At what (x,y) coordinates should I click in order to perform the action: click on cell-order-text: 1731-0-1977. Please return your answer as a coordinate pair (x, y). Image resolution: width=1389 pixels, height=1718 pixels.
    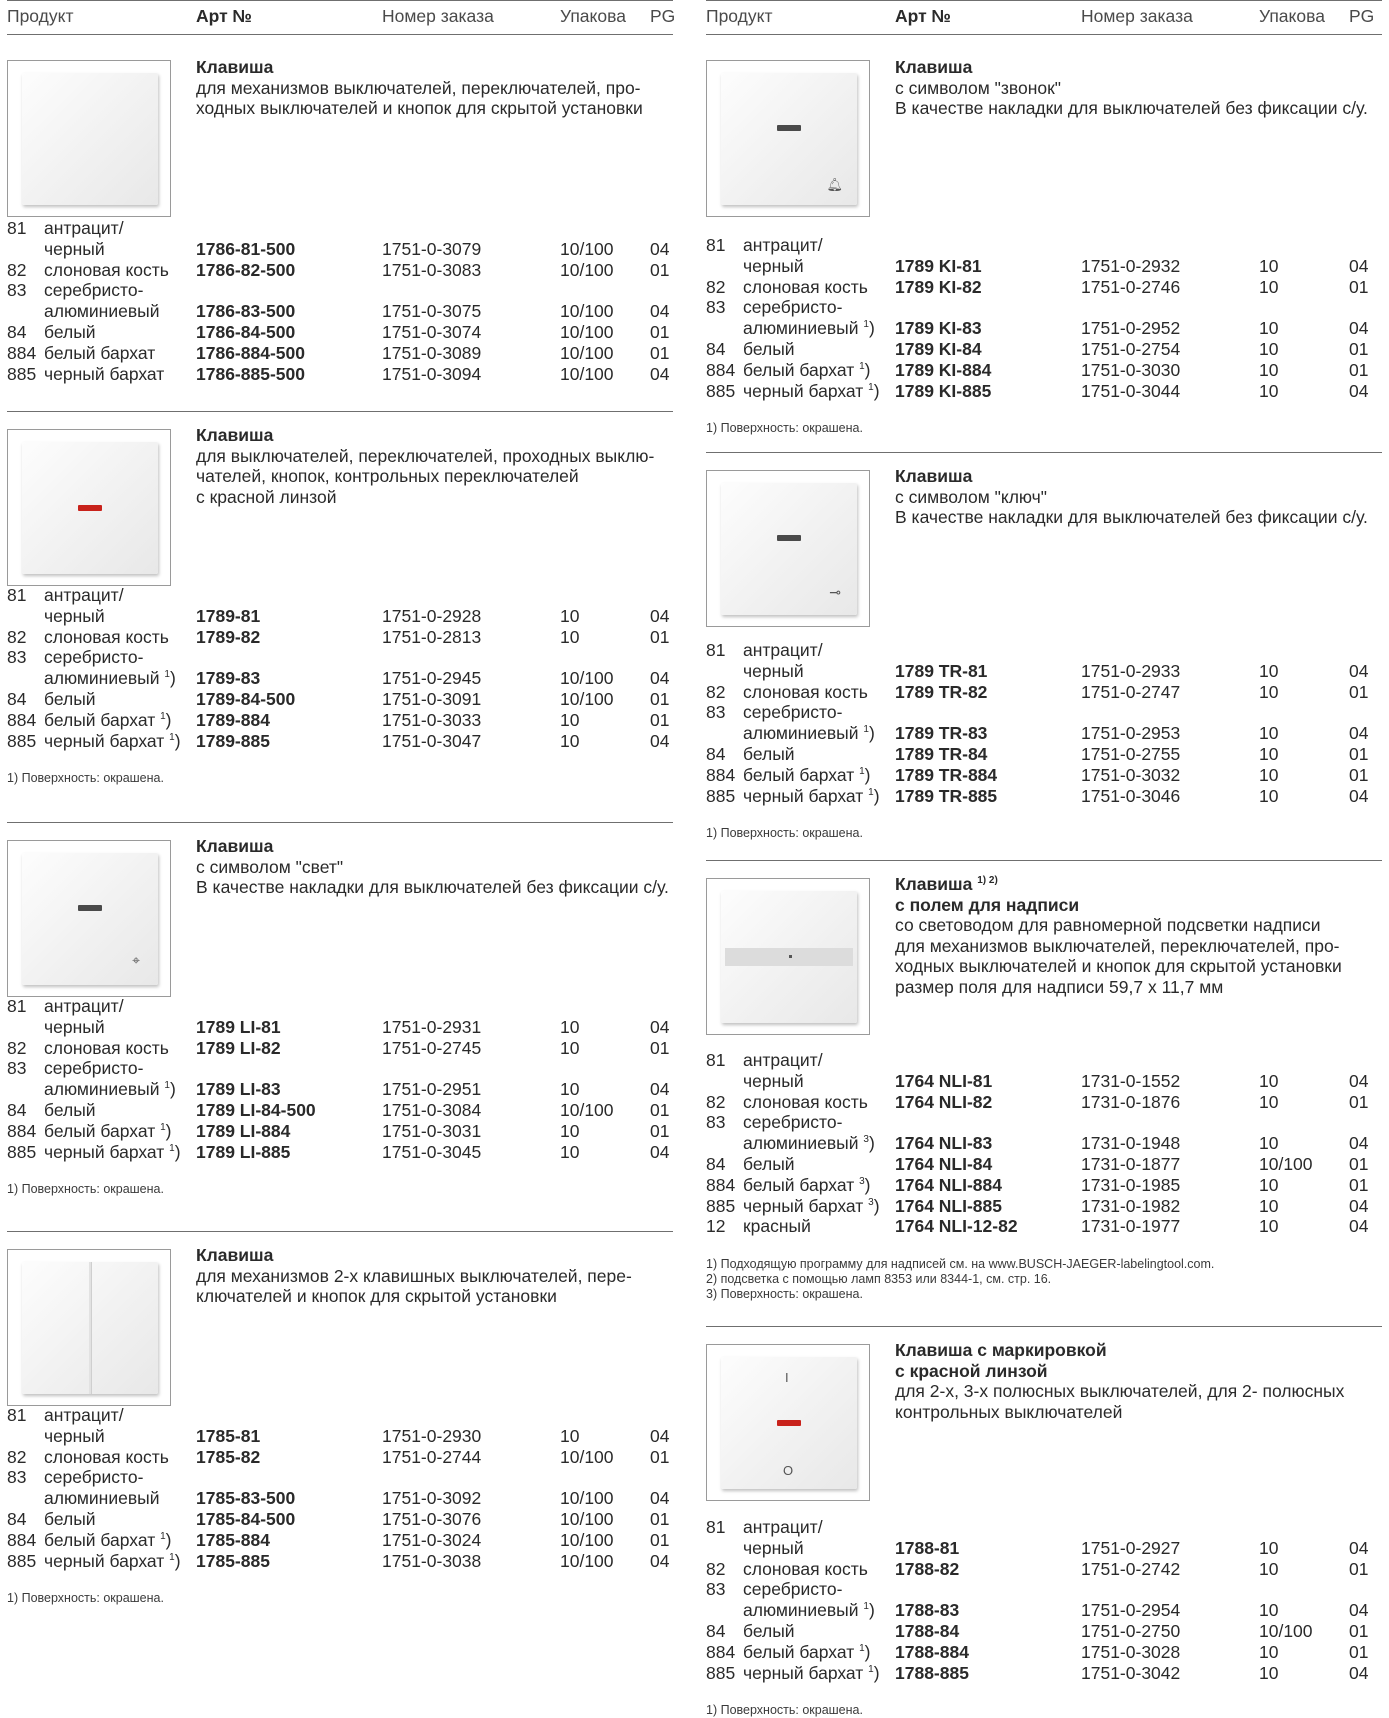
    Looking at the image, I should click on (1131, 1226).